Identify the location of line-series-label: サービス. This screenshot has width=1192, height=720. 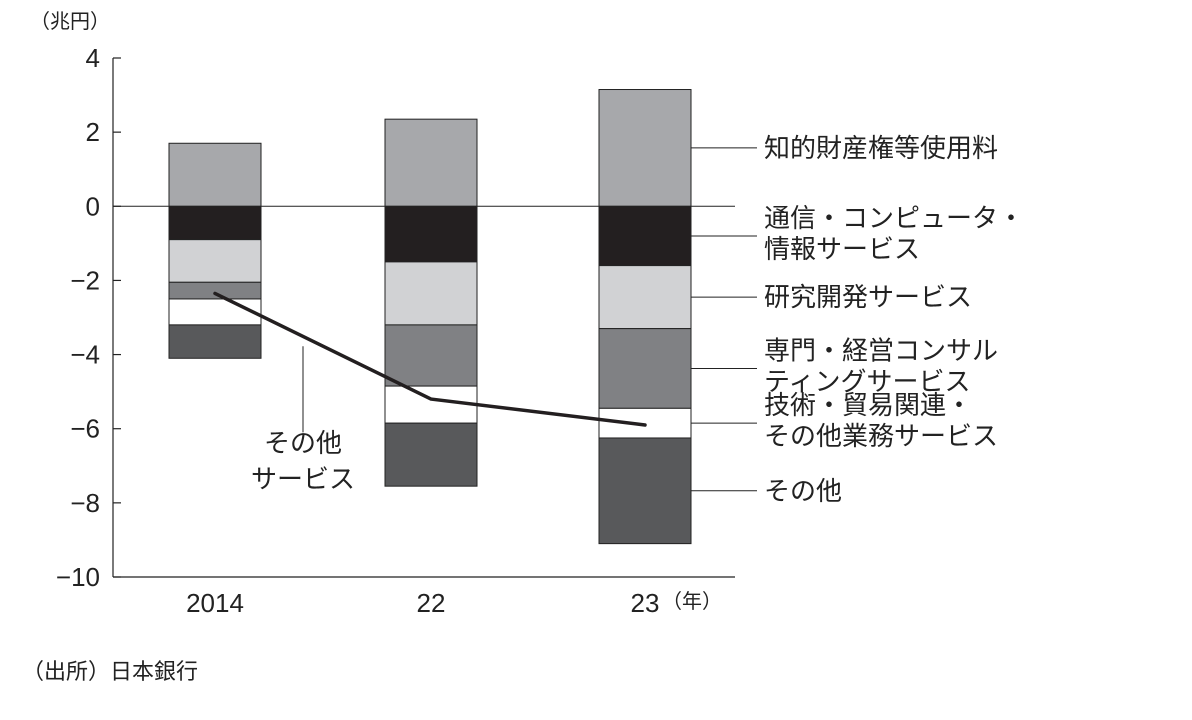
(303, 480).